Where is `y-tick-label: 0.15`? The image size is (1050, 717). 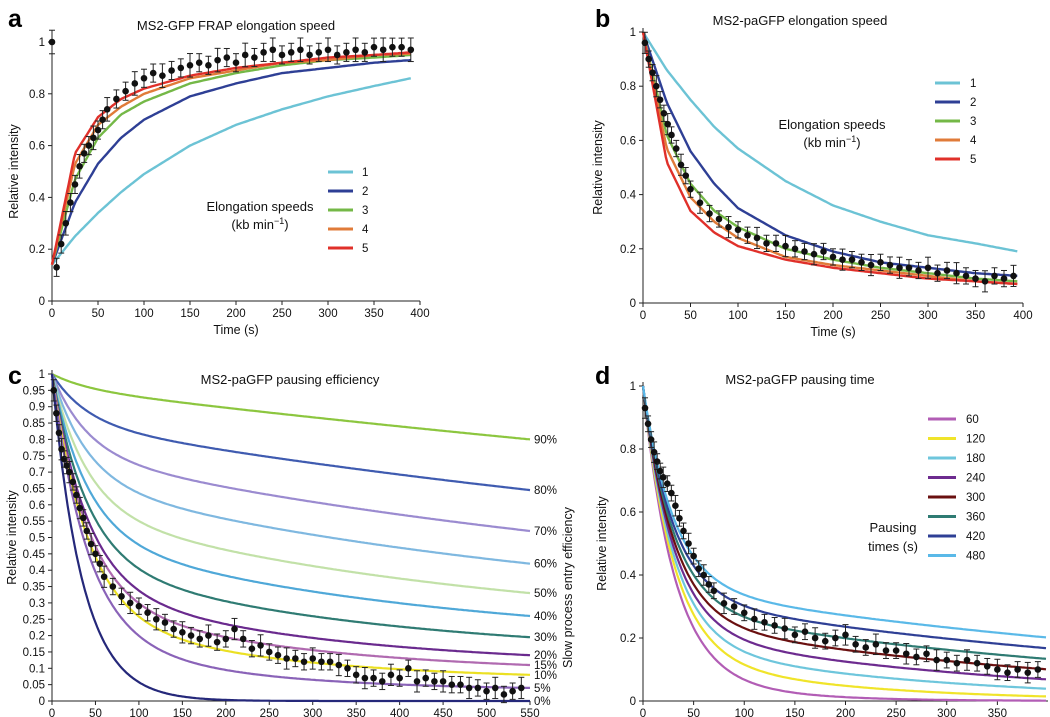 y-tick-label: 0.15 is located at coordinates (34, 653).